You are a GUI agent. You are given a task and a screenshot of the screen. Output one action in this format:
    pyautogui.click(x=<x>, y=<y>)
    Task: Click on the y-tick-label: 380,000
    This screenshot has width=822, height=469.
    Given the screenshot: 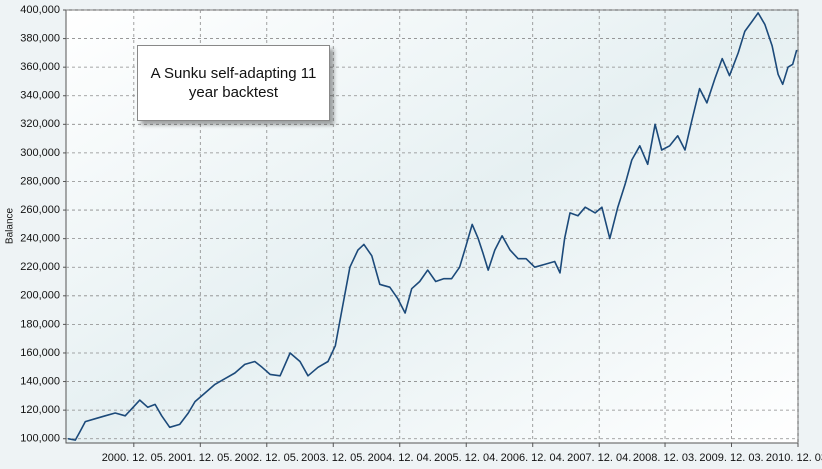 What is the action you would take?
    pyautogui.click(x=40, y=38)
    